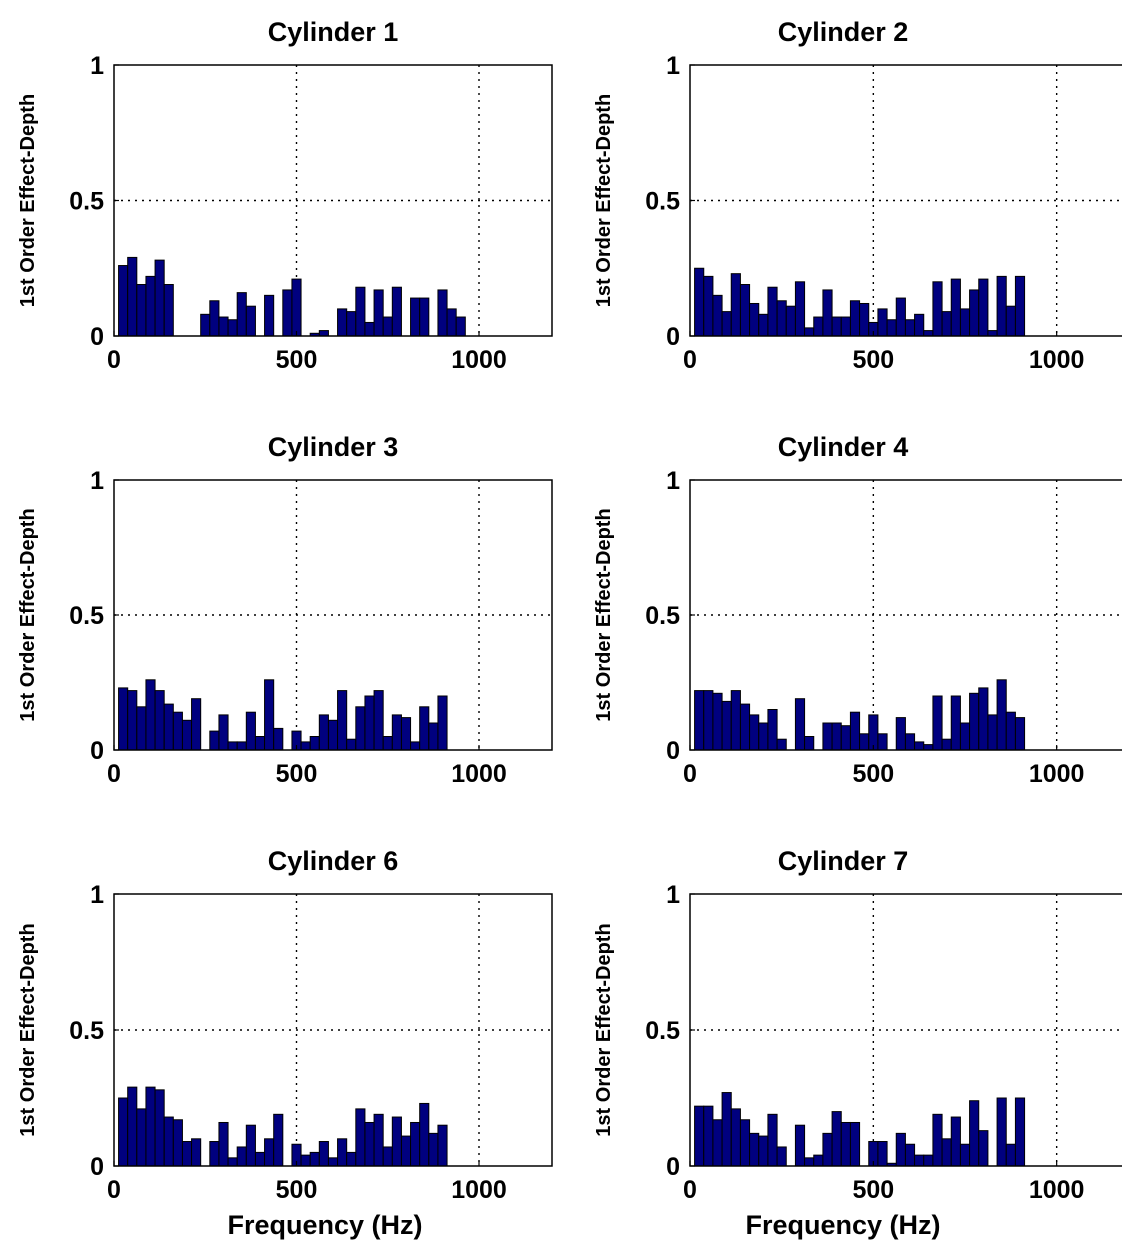 Image resolution: width=1122 pixels, height=1247 pixels. What do you see at coordinates (843, 447) in the screenshot?
I see `subplot-title: Cylinder 4` at bounding box center [843, 447].